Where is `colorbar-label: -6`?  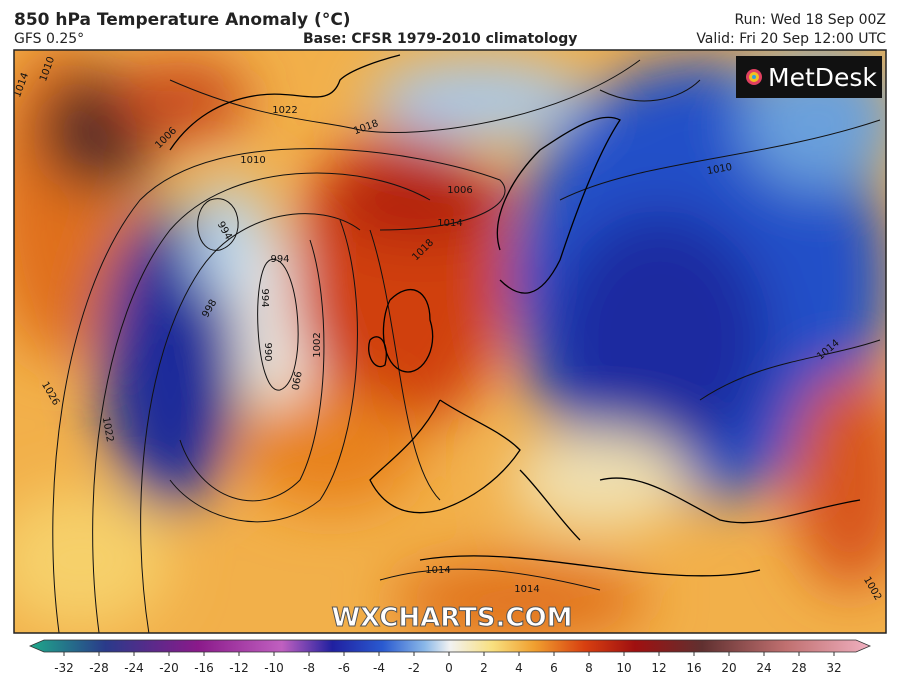 colorbar-label: -6 is located at coordinates (344, 668).